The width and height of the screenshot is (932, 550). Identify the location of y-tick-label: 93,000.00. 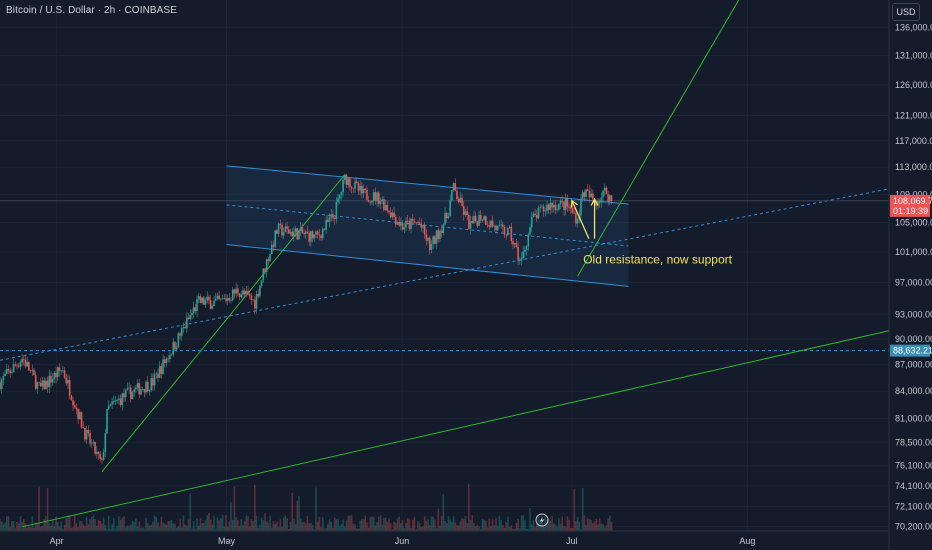
(913, 314).